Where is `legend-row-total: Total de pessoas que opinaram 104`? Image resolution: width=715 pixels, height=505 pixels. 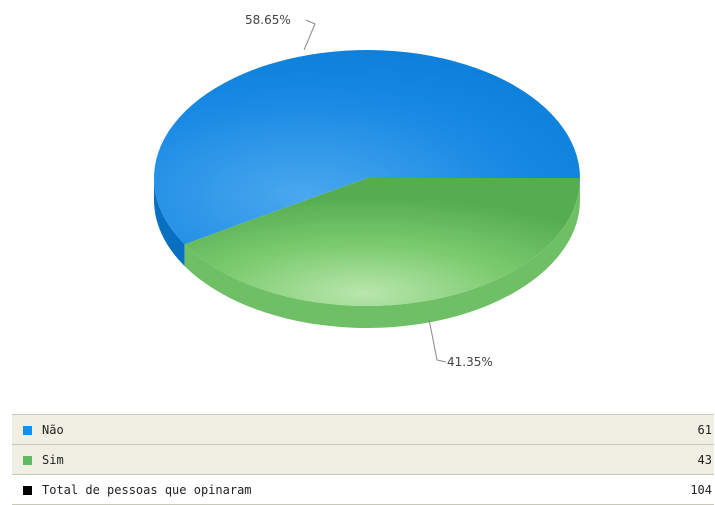
legend-row-total: Total de pessoas que opinaram 104 is located at coordinates (363, 489).